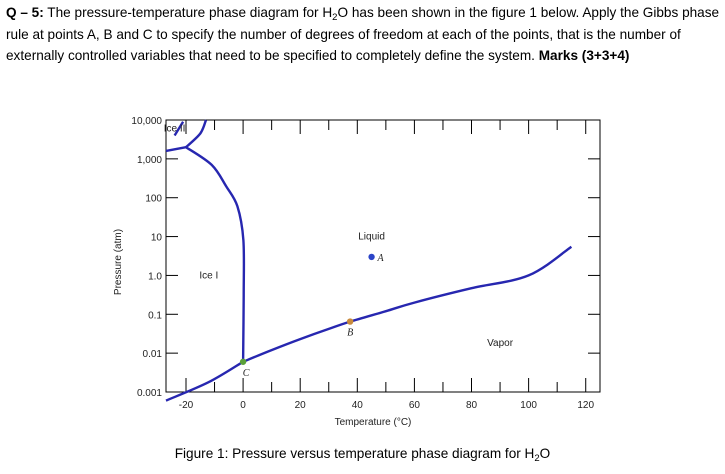 This screenshot has height=474, width=725. What do you see at coordinates (500, 343) in the screenshot?
I see `region-label: Vapor` at bounding box center [500, 343].